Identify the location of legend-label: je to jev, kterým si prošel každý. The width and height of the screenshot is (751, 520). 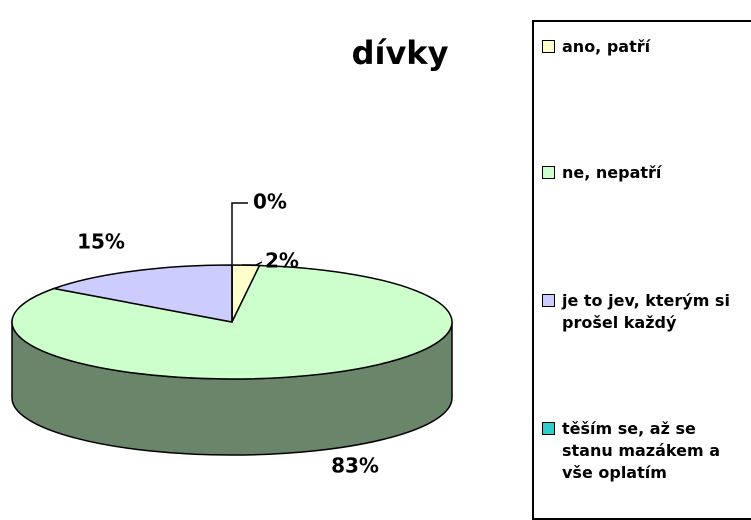
(646, 311).